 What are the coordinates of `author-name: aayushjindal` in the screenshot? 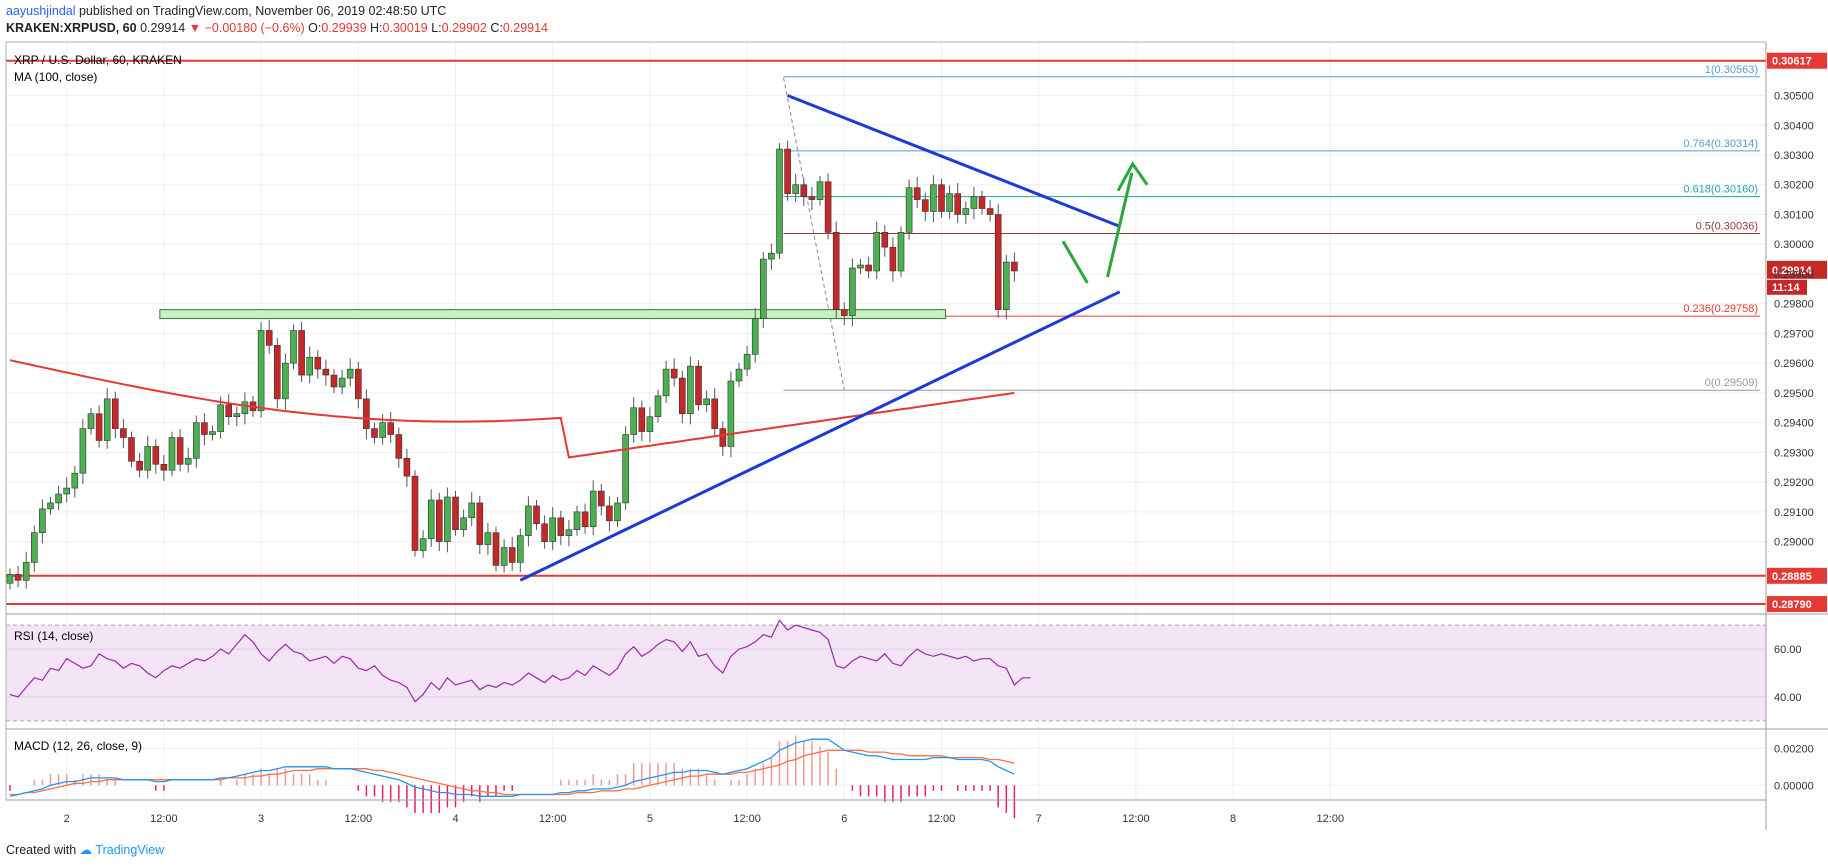 It's located at (41, 11).